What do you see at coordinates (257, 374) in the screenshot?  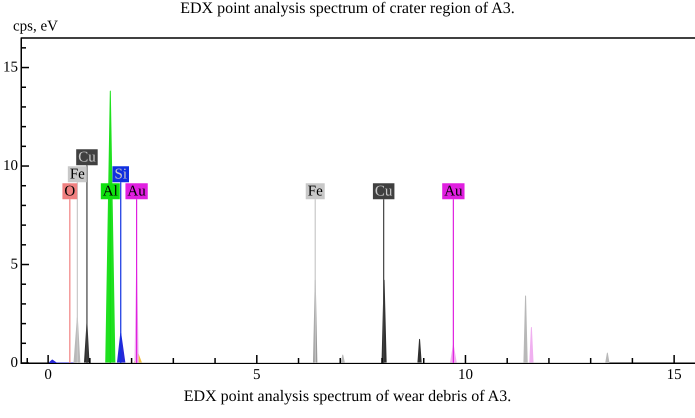 I see `x-tick-label: 5` at bounding box center [257, 374].